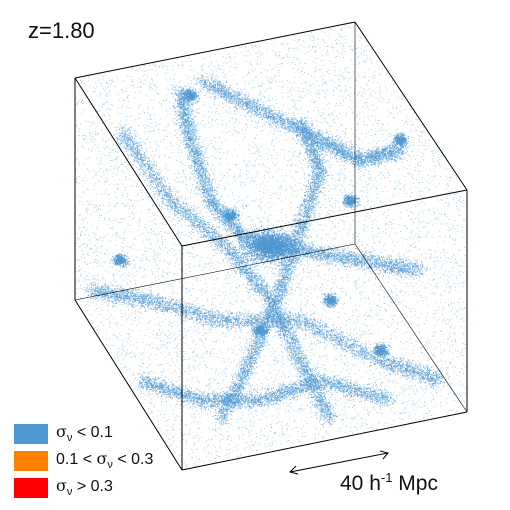 This screenshot has width=510, height=510. What do you see at coordinates (61, 31) in the screenshot?
I see `redshift-label: z=1.80` at bounding box center [61, 31].